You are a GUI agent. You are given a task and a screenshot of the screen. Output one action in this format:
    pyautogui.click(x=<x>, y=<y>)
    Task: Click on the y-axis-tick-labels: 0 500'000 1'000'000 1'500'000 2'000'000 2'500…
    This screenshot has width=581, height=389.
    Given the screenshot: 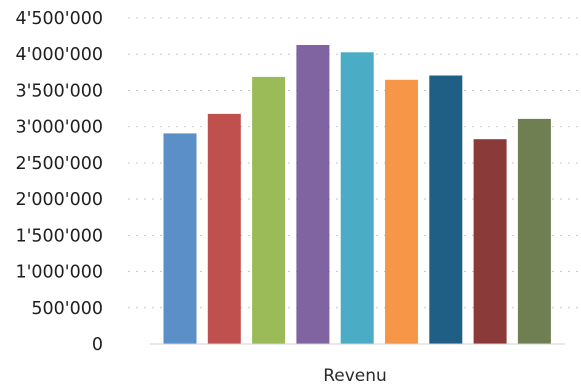 What is the action you would take?
    pyautogui.click(x=59, y=182)
    